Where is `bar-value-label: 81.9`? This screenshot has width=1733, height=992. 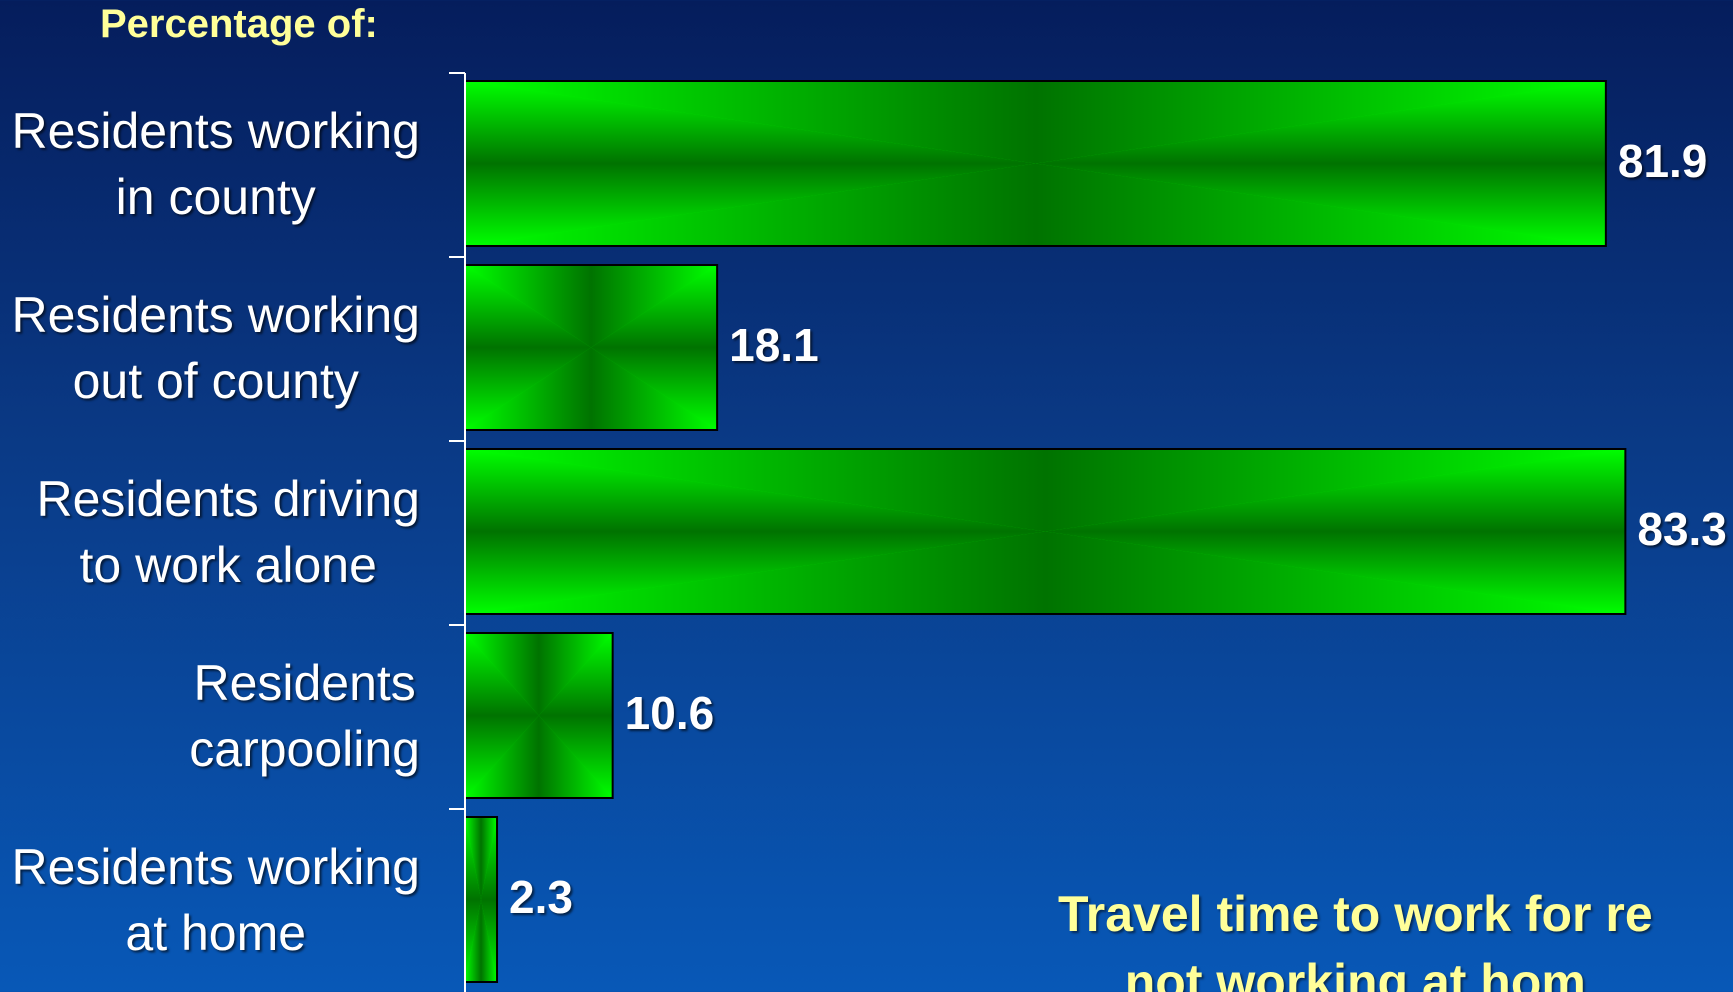
bar-value-label: 81.9 is located at coordinates (1662, 160).